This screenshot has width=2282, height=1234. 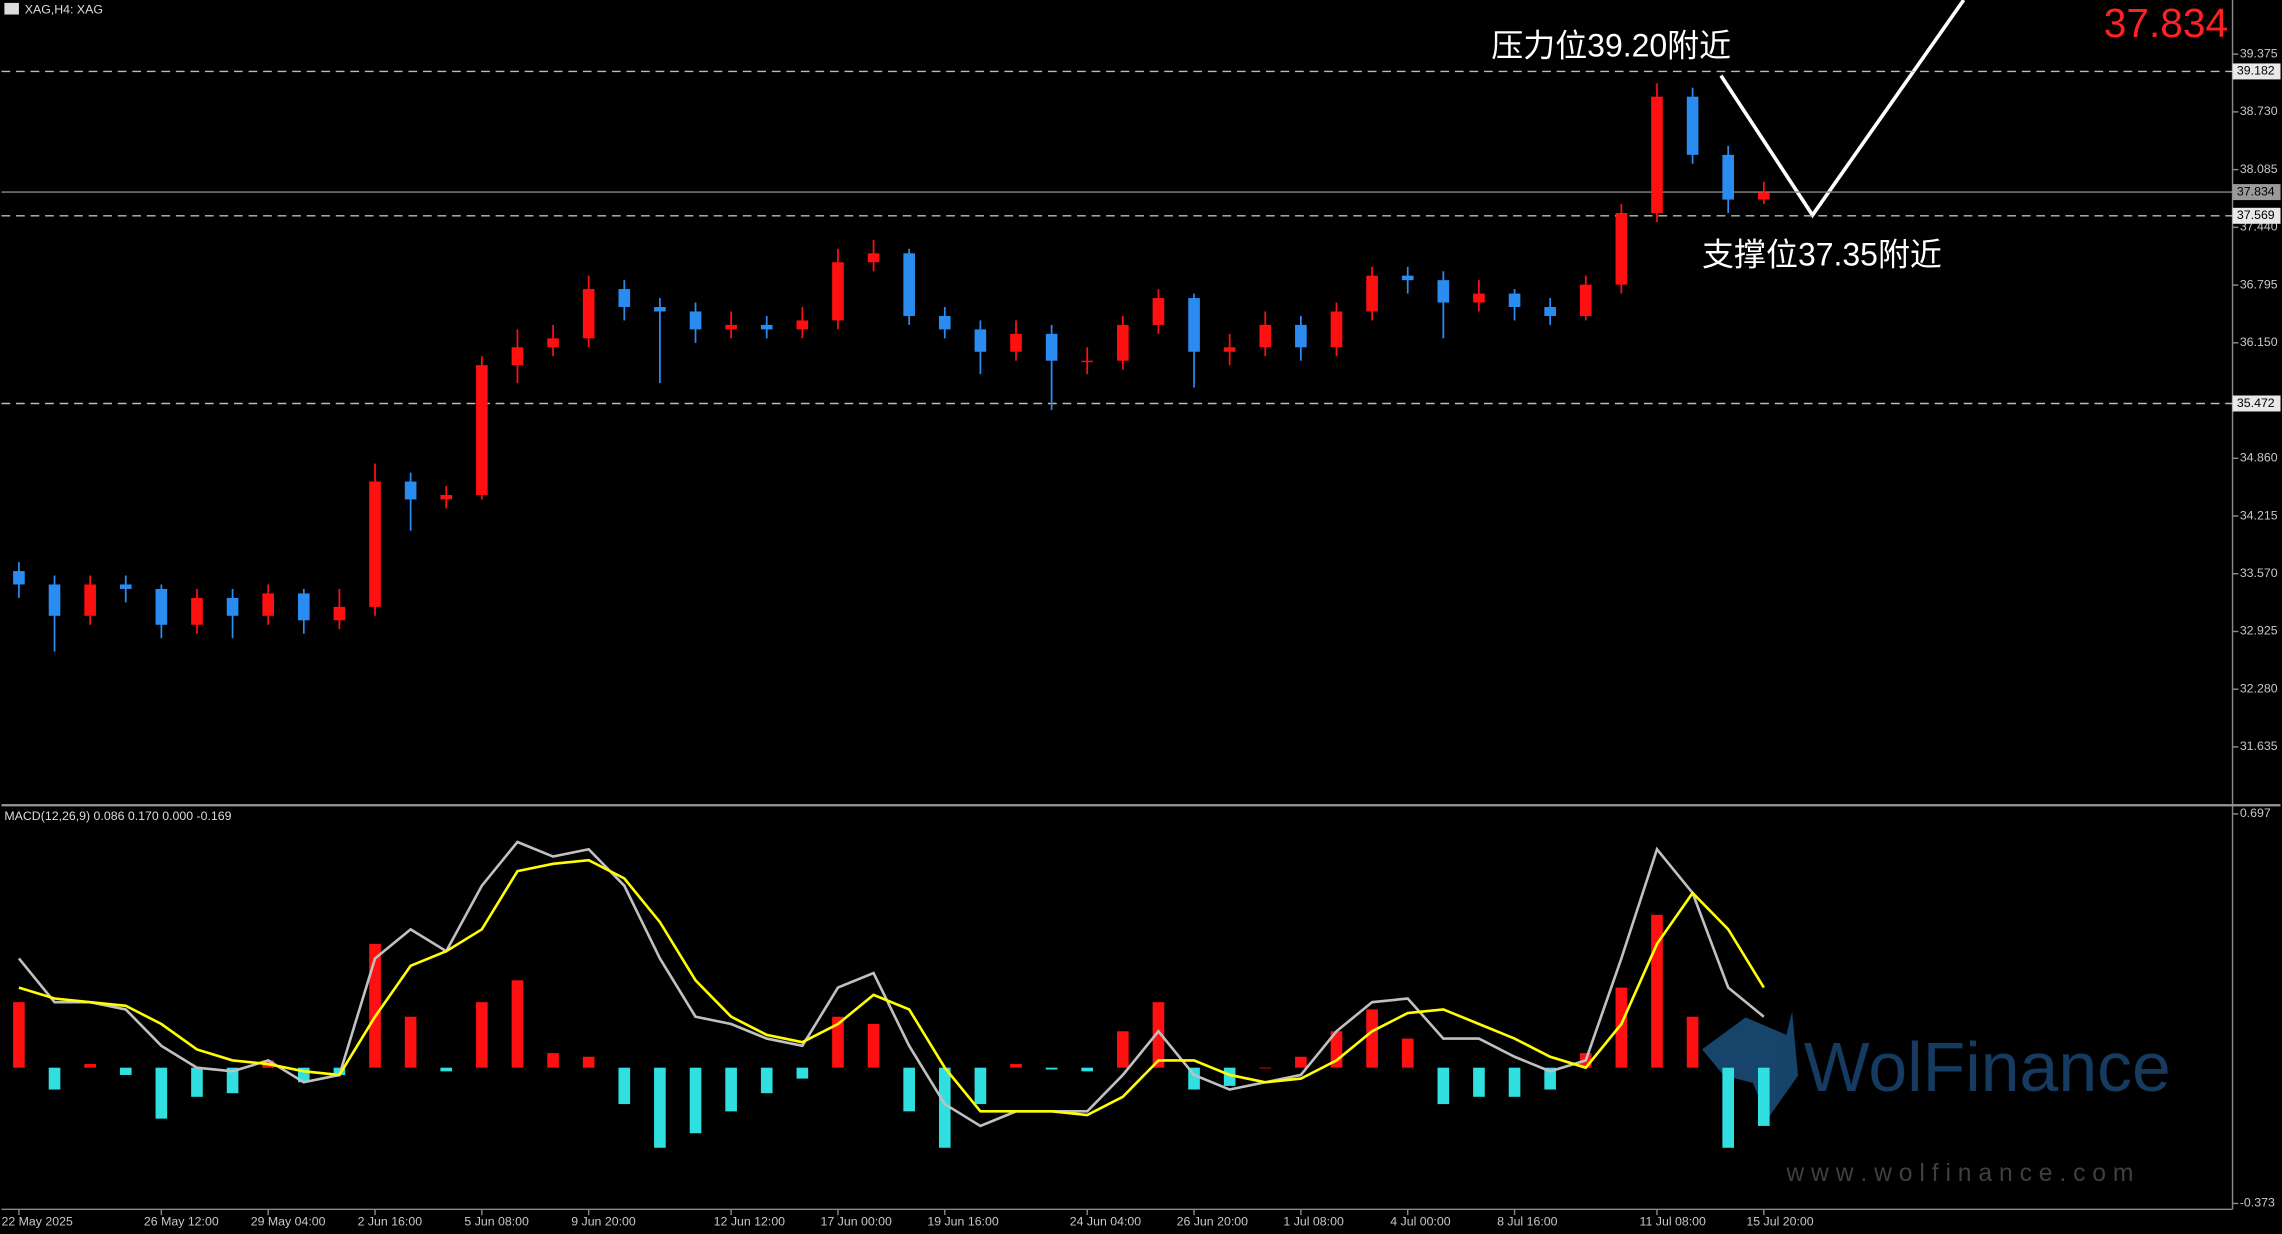 I want to click on y-tick-label: 34.860, so click(x=2259, y=458).